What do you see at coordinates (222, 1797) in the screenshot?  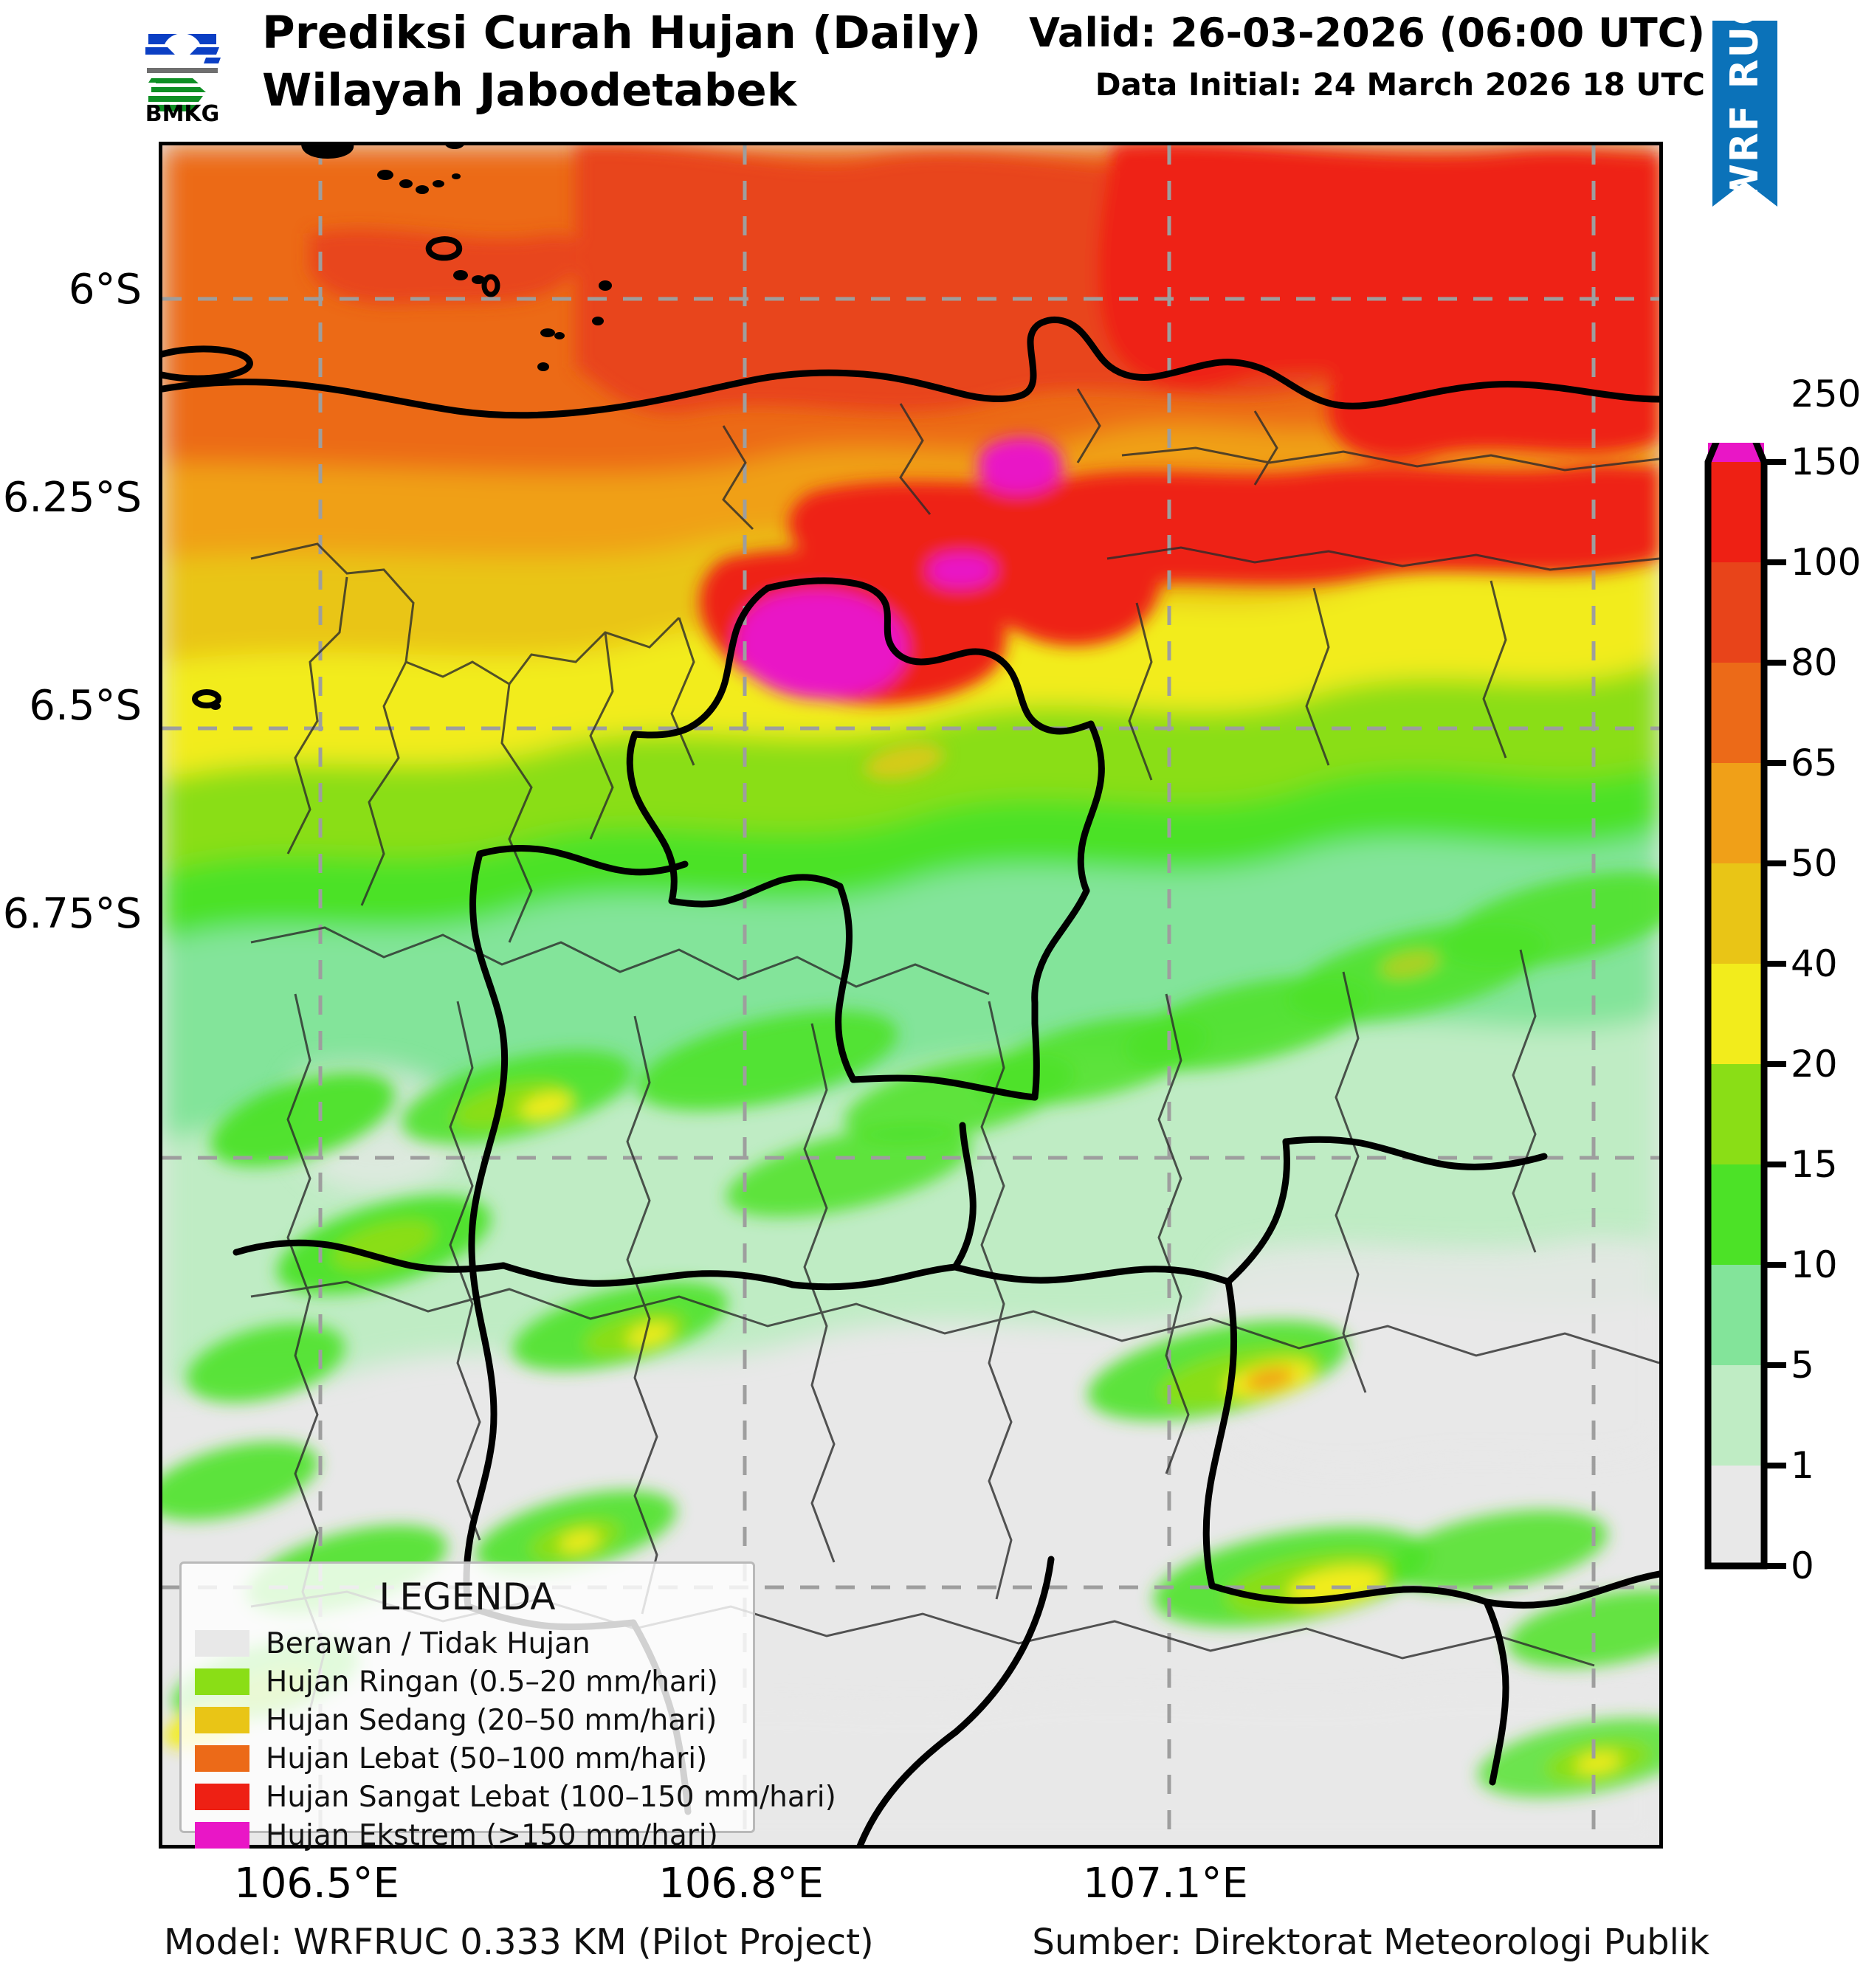 I see `legend-swatch-sangat-lebat` at bounding box center [222, 1797].